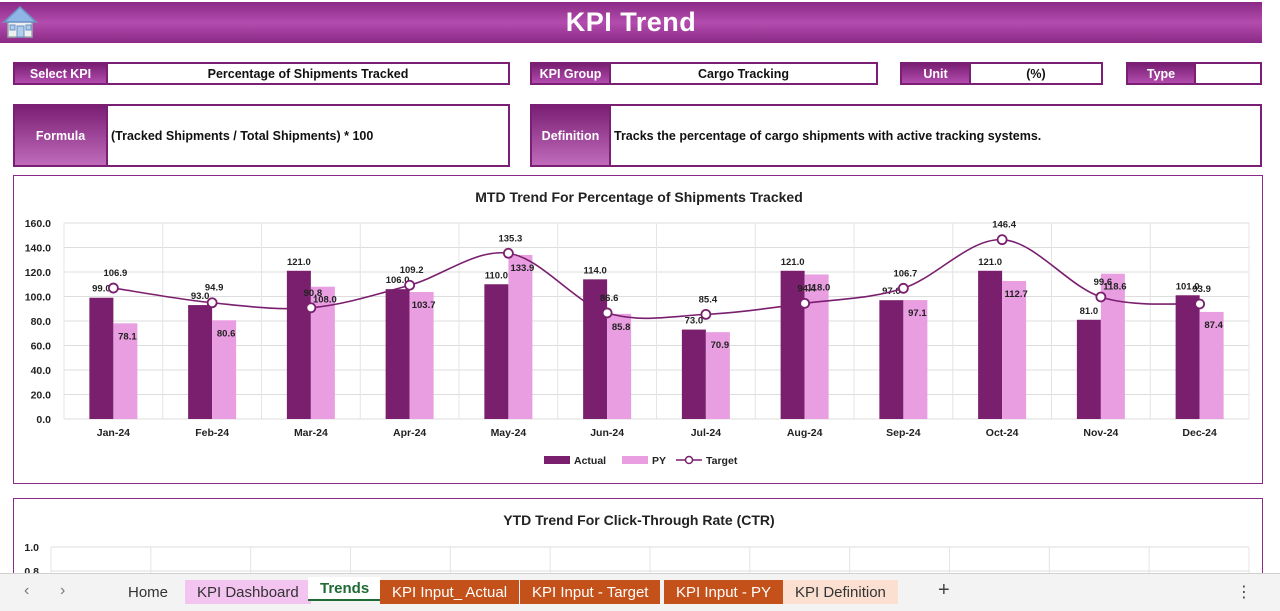  What do you see at coordinates (818, 287) in the screenshot?
I see `data-label-py: 118.0` at bounding box center [818, 287].